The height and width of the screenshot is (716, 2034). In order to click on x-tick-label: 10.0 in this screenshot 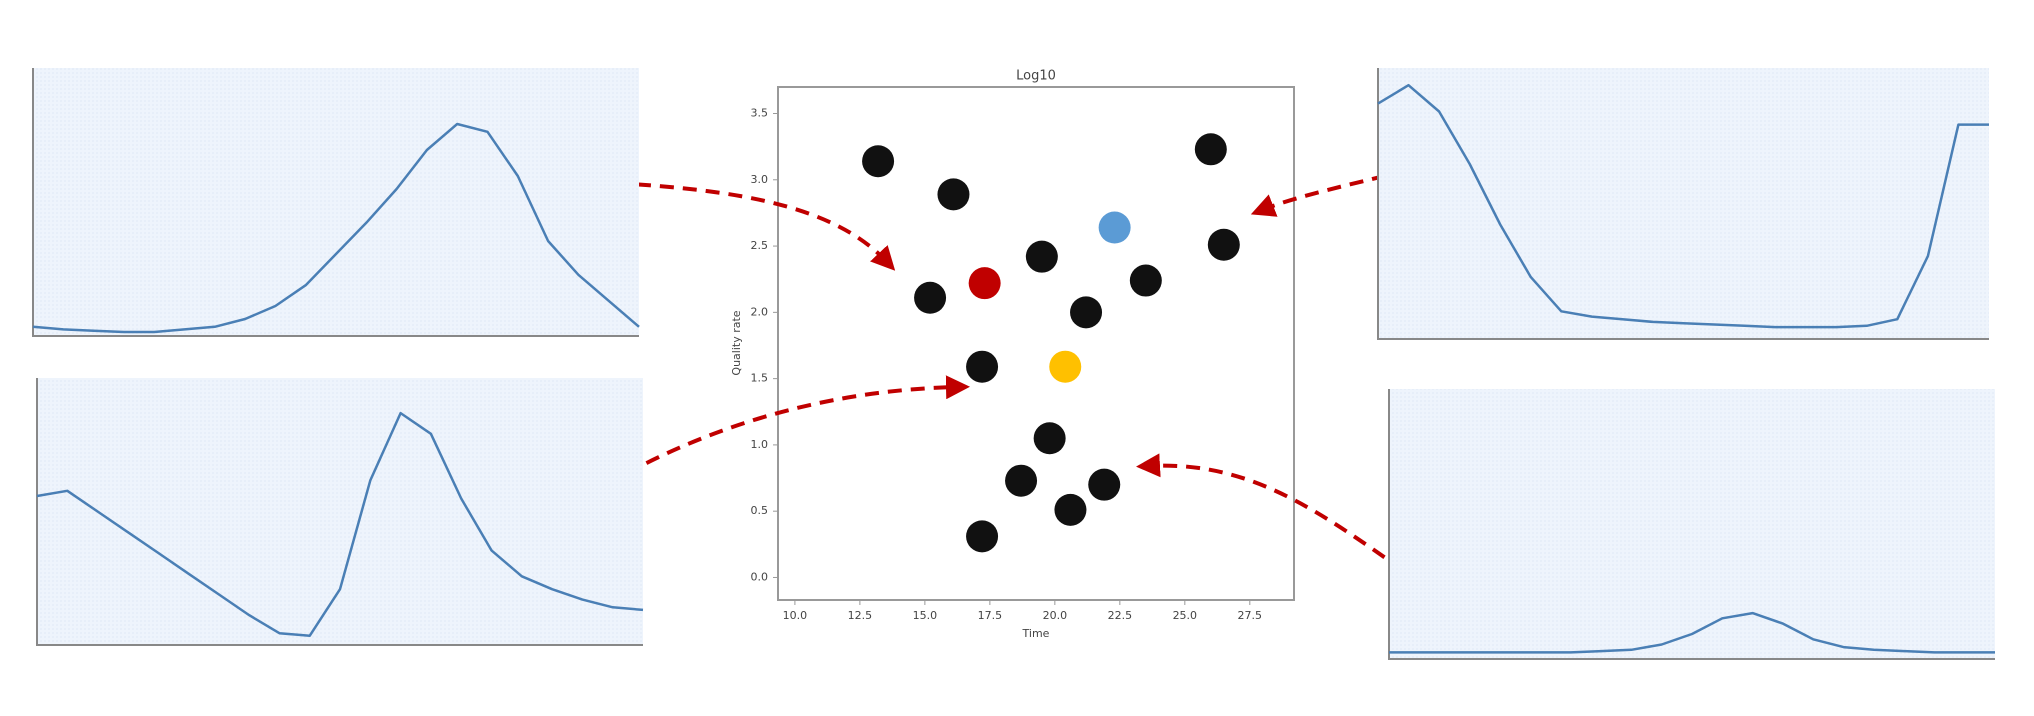, I will do `click(795, 615)`.